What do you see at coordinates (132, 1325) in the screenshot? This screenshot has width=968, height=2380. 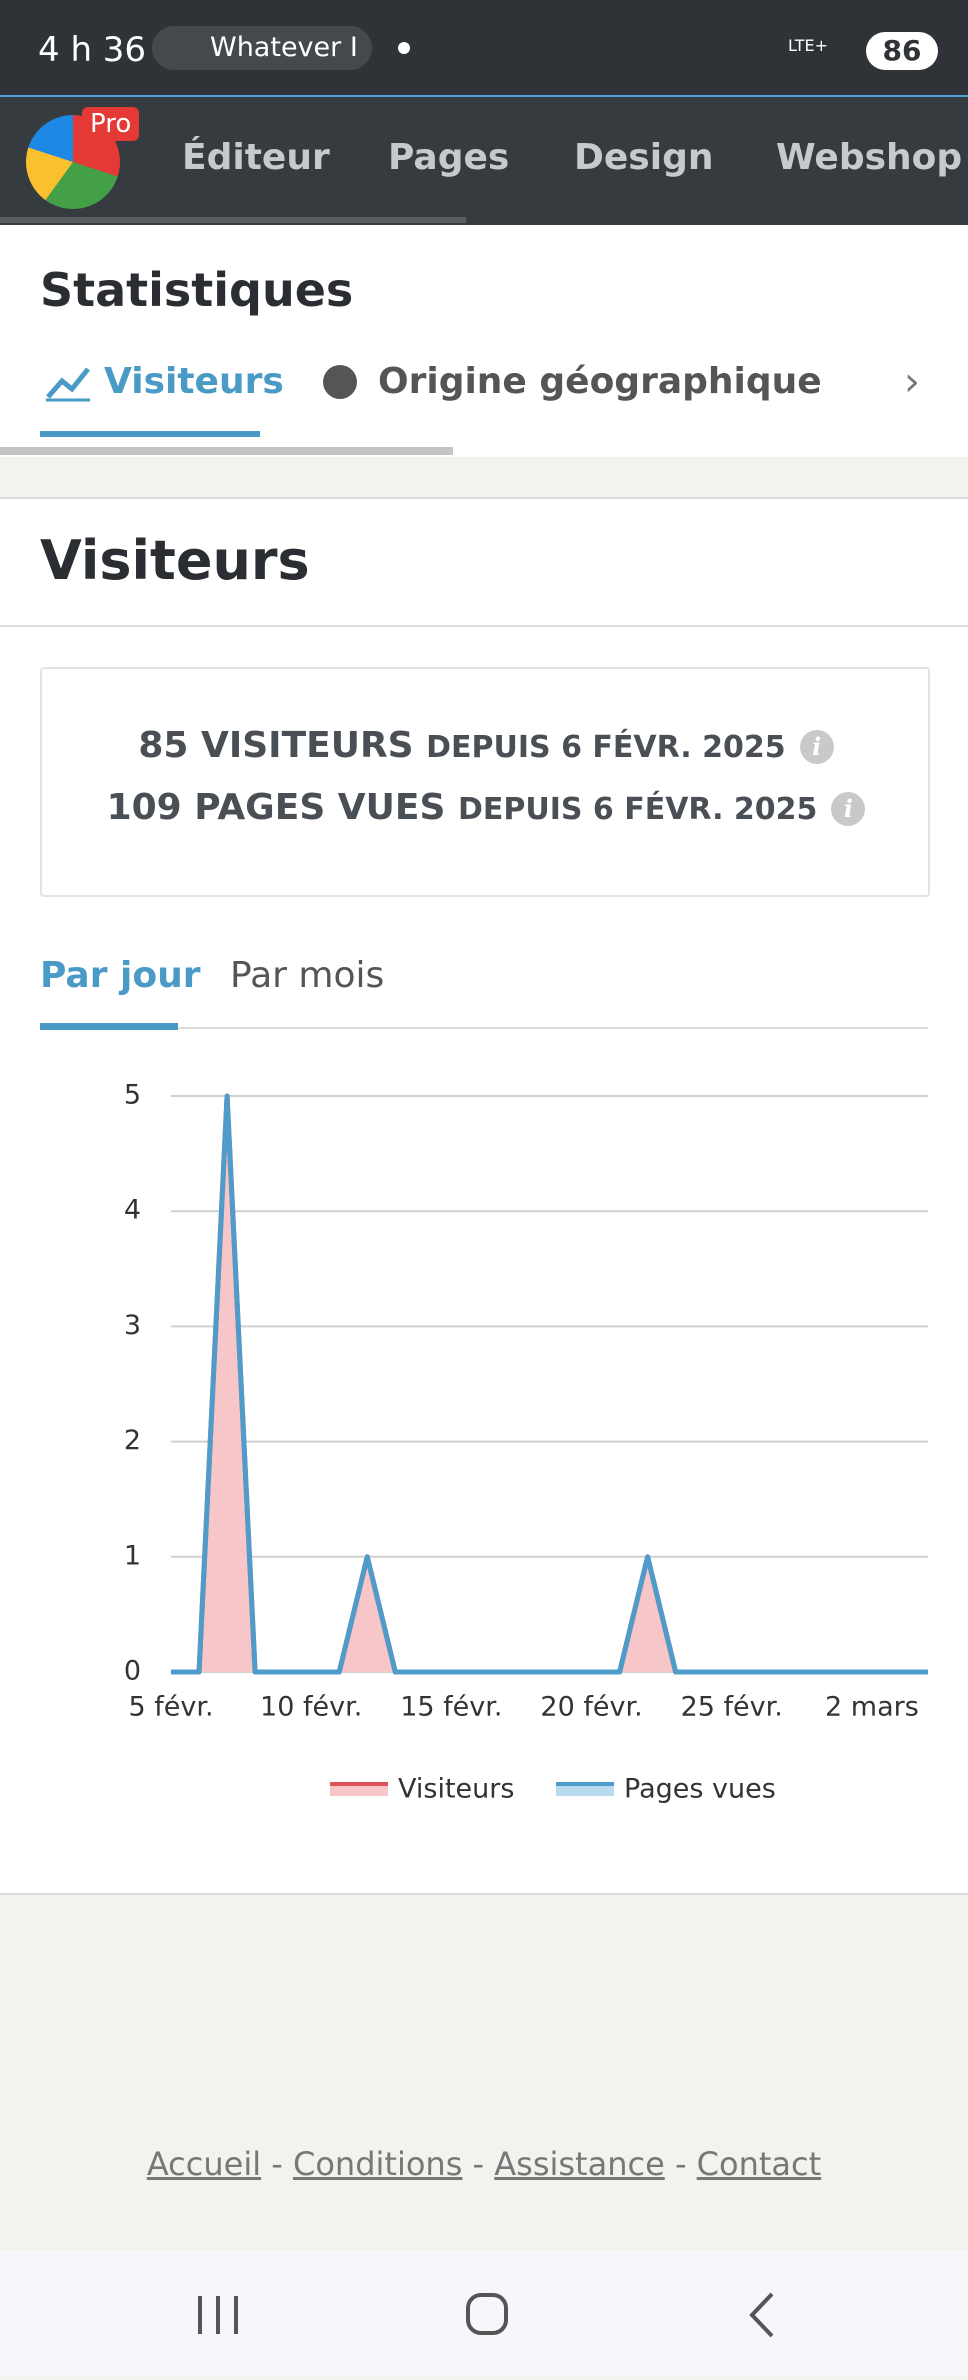 I see `y-tick-label: 3` at bounding box center [132, 1325].